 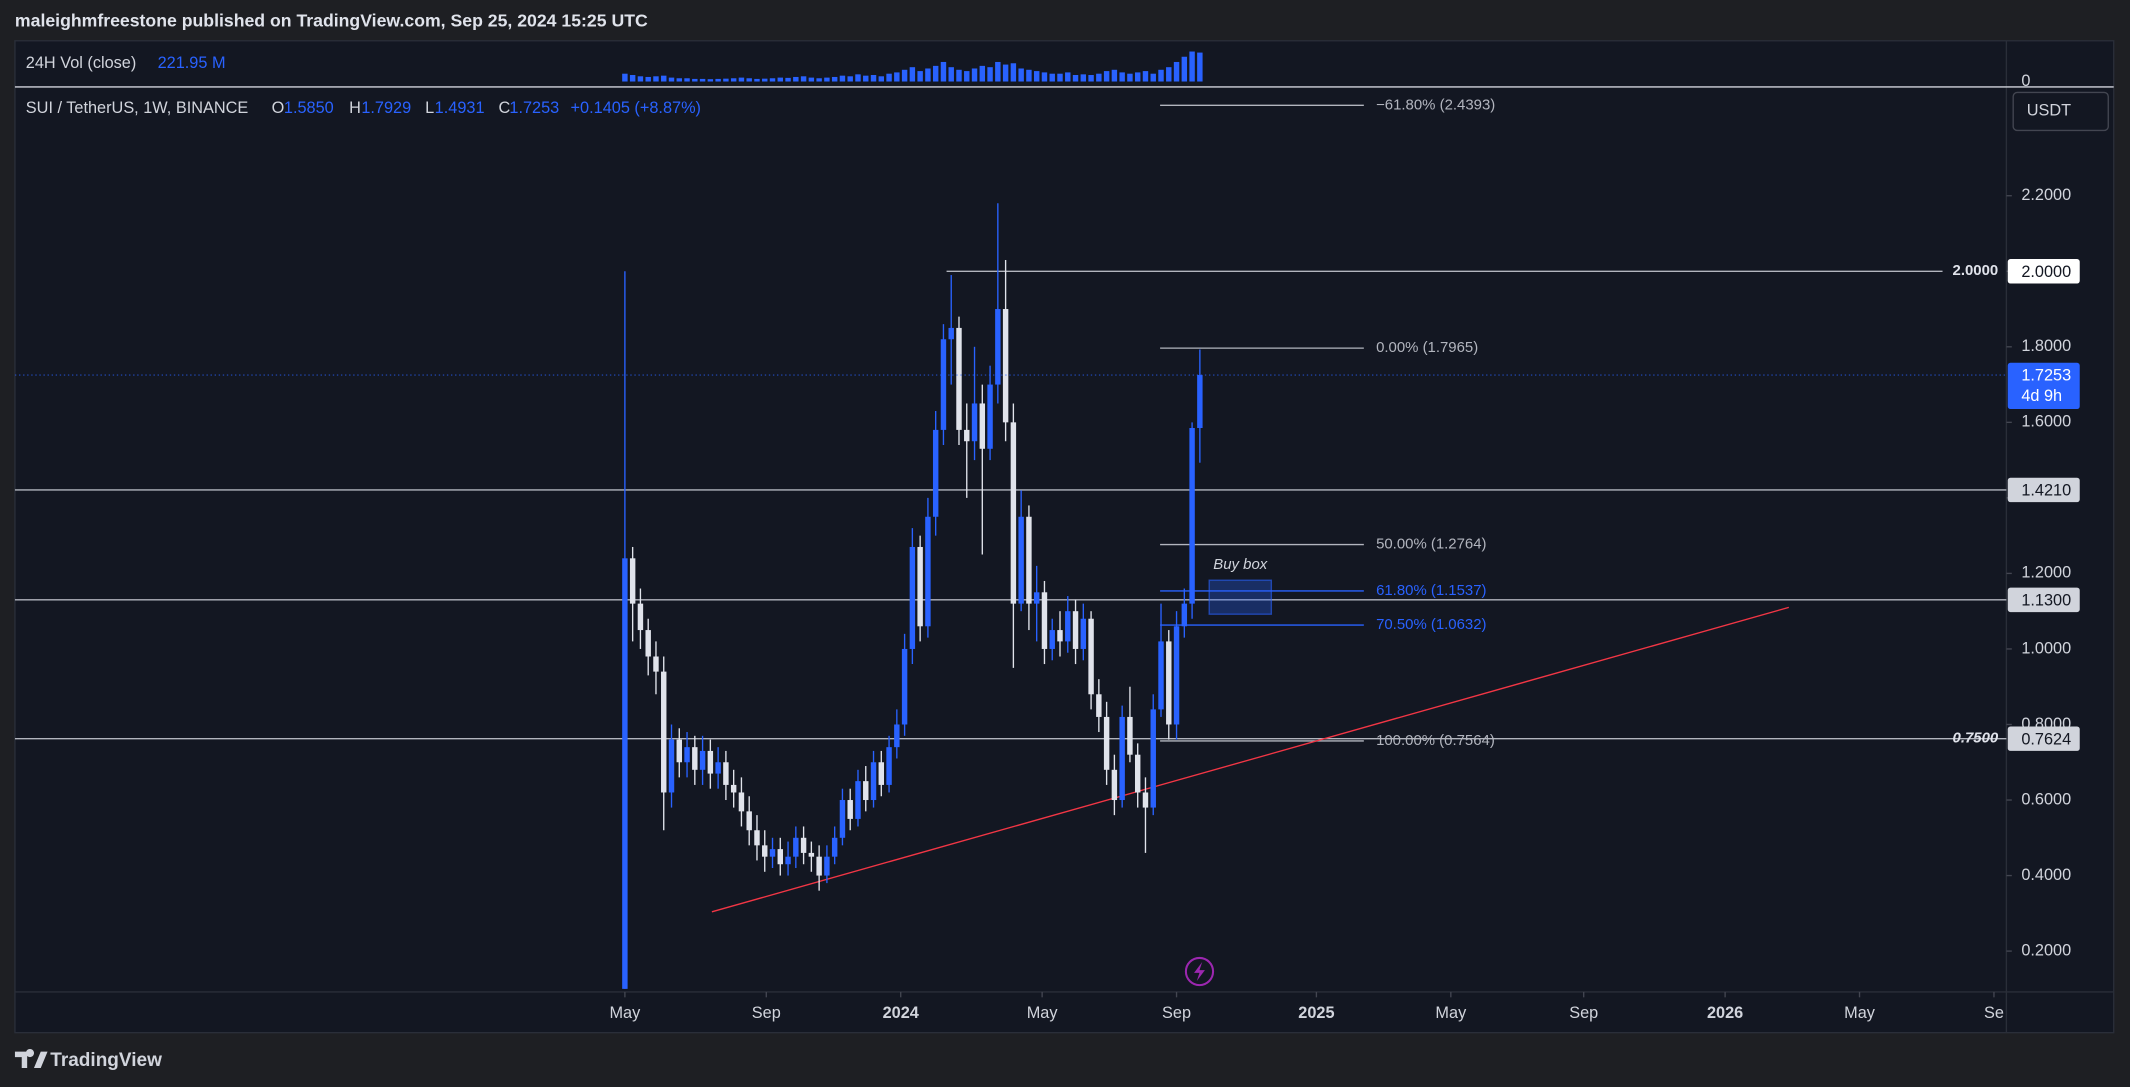 I want to click on fib-label: 100.00% (0.7564), so click(x=1435, y=740).